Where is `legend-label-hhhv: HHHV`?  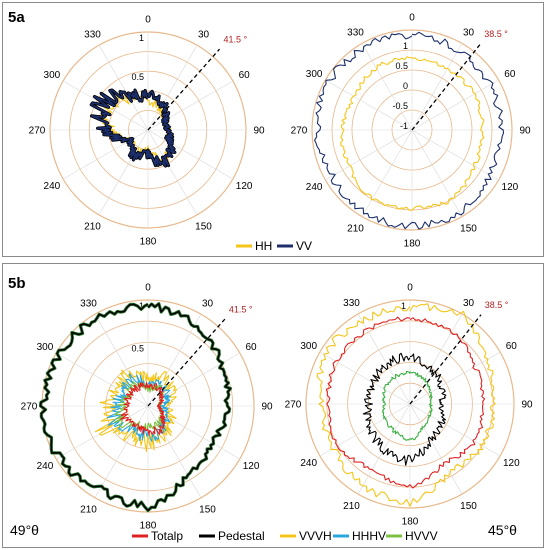 legend-label-hhhv: HHHV is located at coordinates (369, 536).